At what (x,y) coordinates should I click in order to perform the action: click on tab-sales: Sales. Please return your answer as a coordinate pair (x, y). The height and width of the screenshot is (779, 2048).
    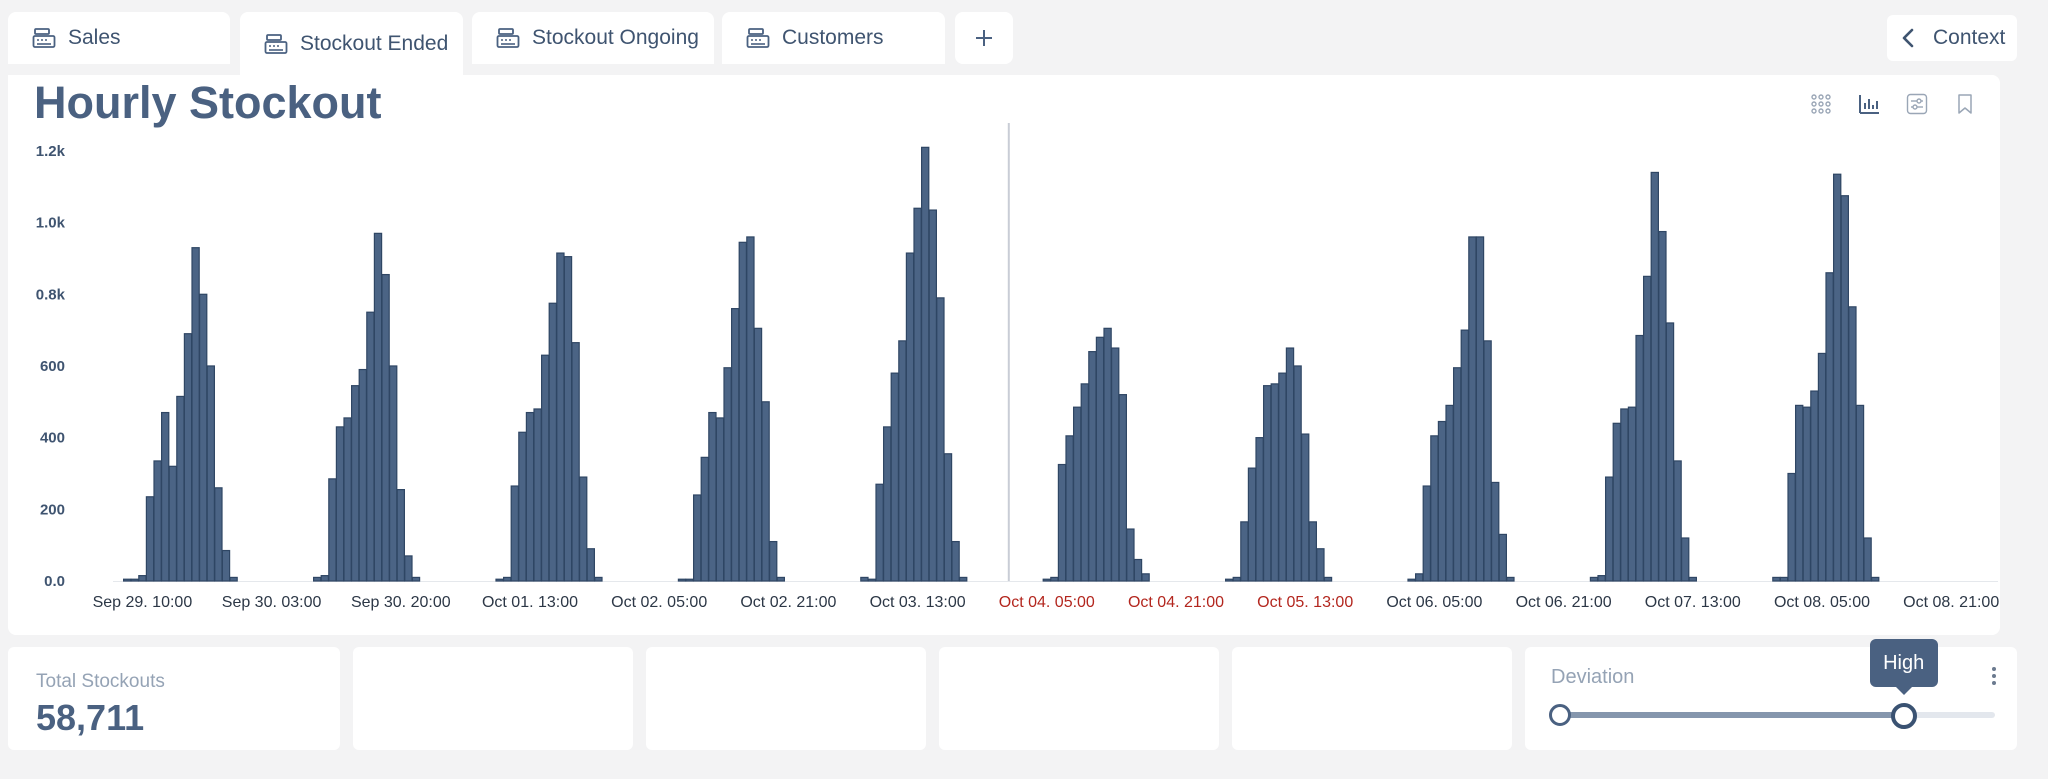
    Looking at the image, I should click on (119, 38).